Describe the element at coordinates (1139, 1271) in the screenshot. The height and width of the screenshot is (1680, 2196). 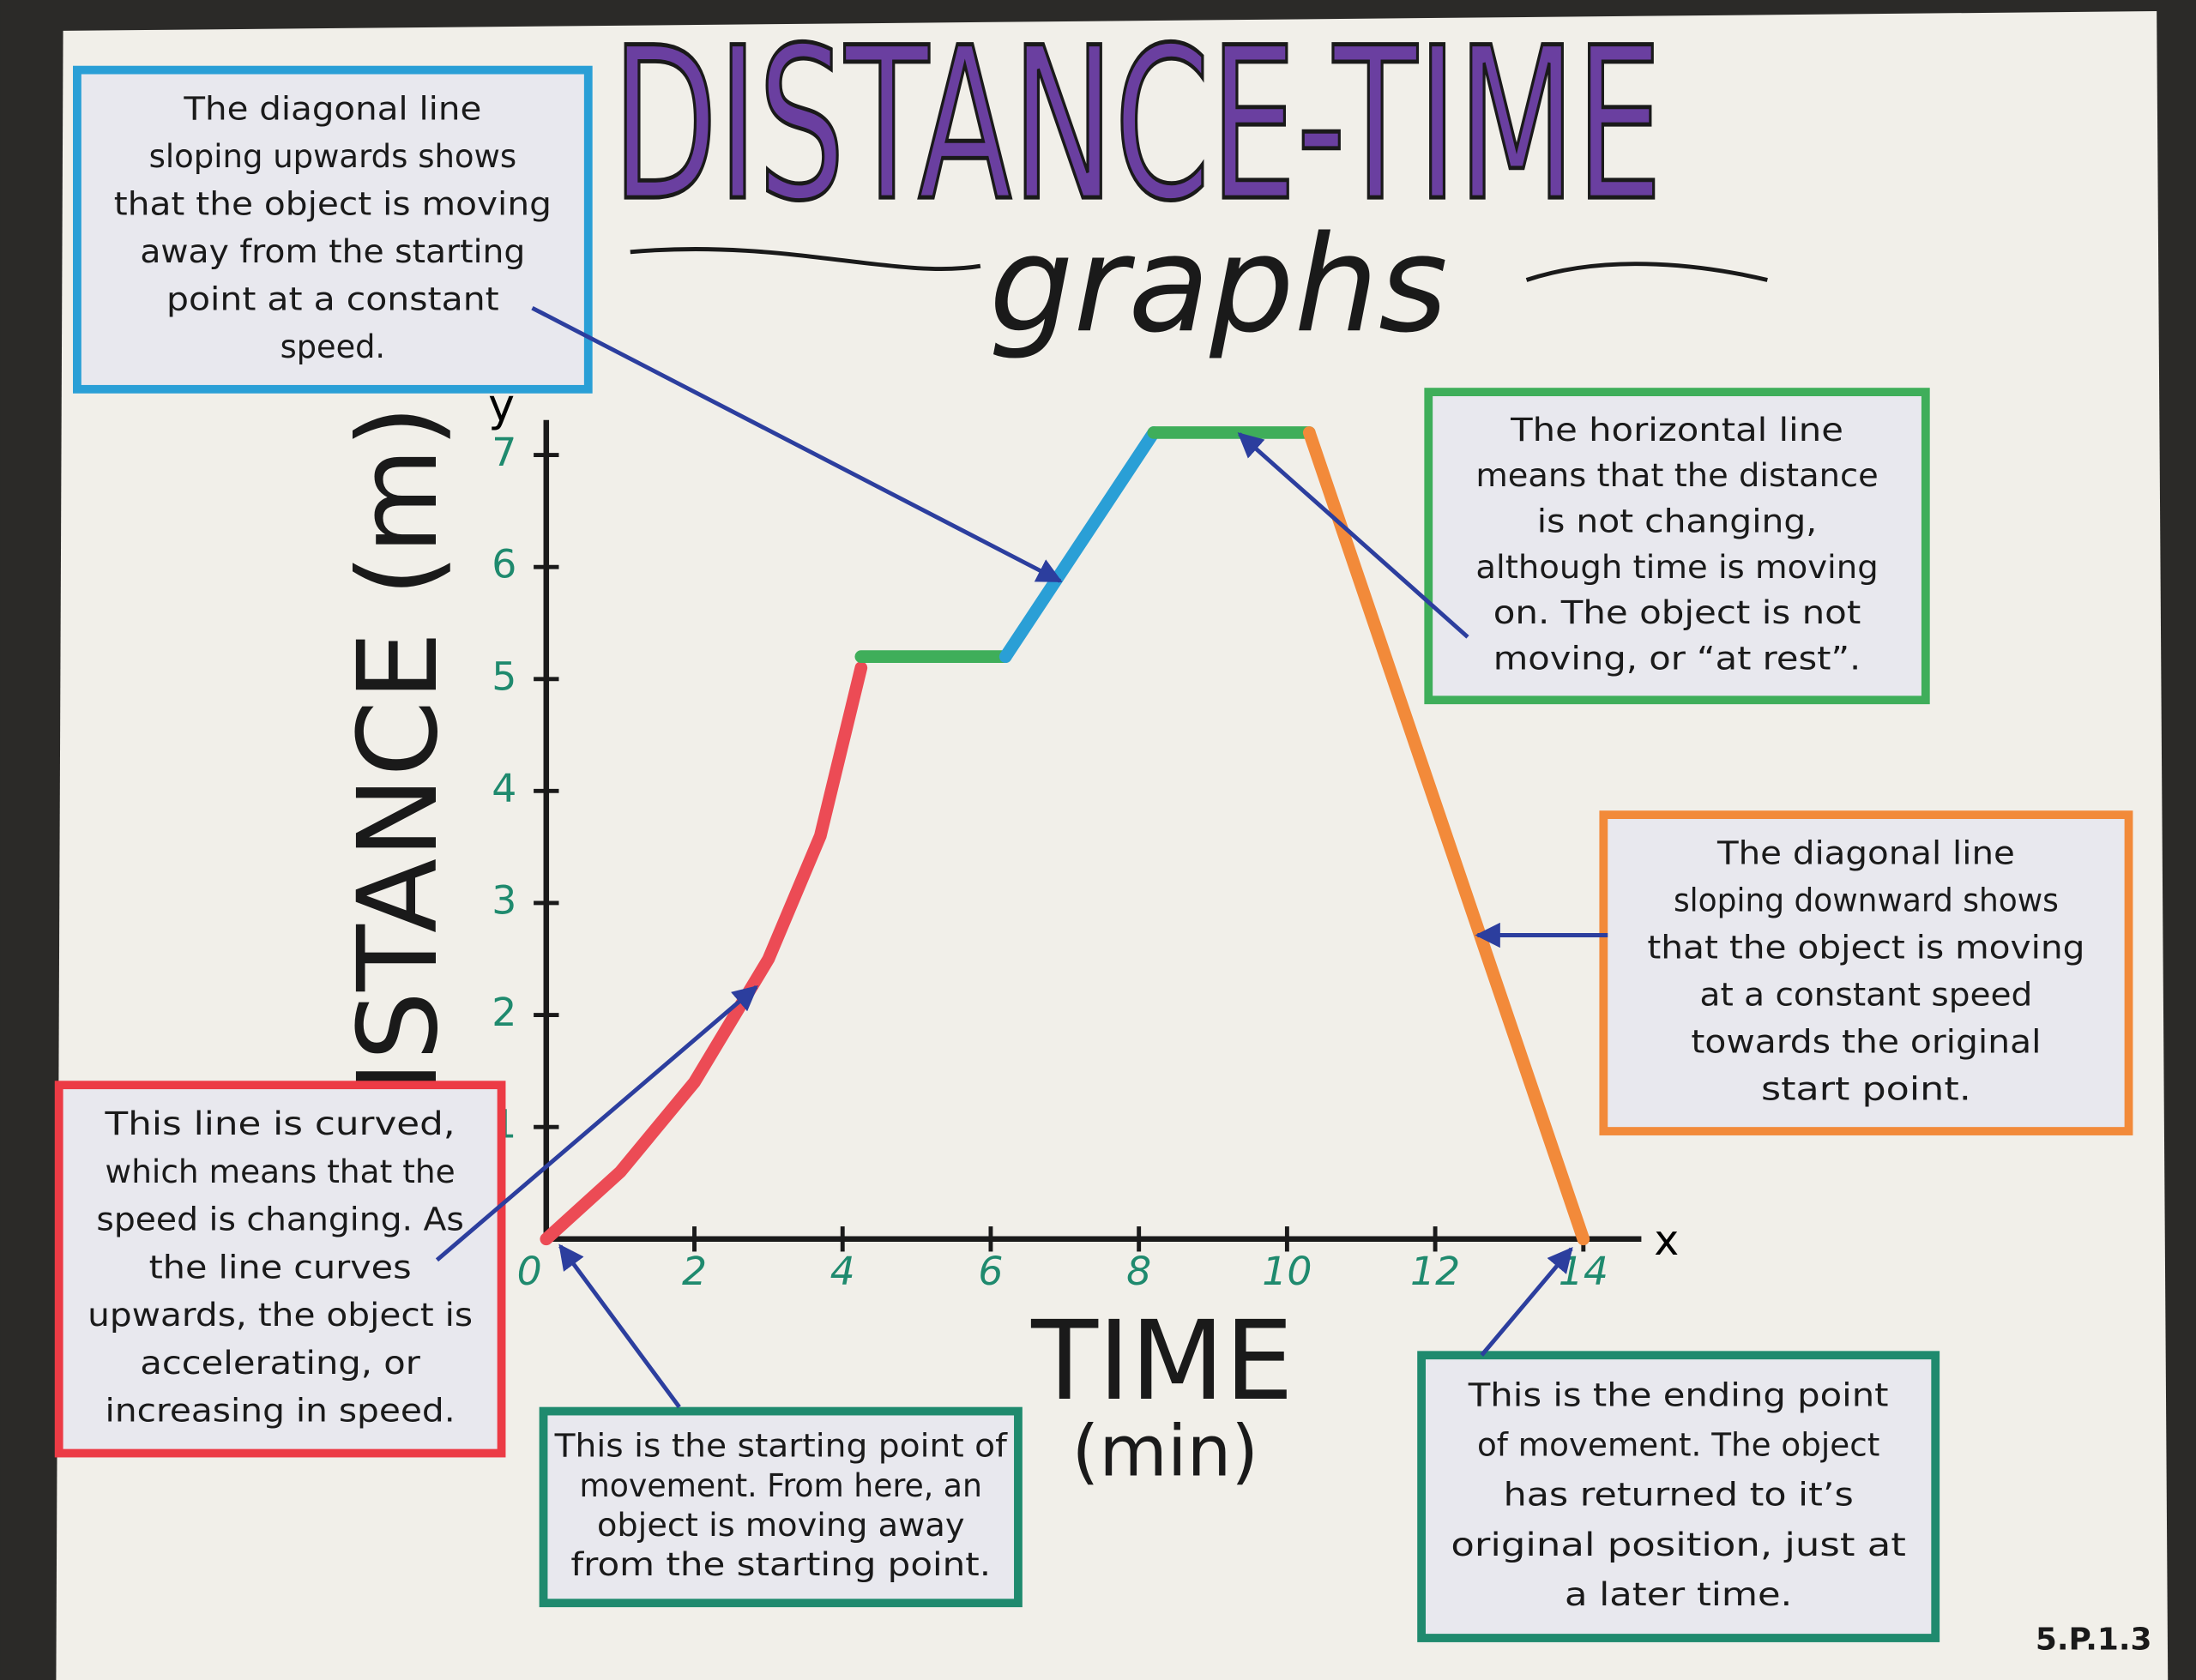
I see `x-tick-label: 8` at that location.